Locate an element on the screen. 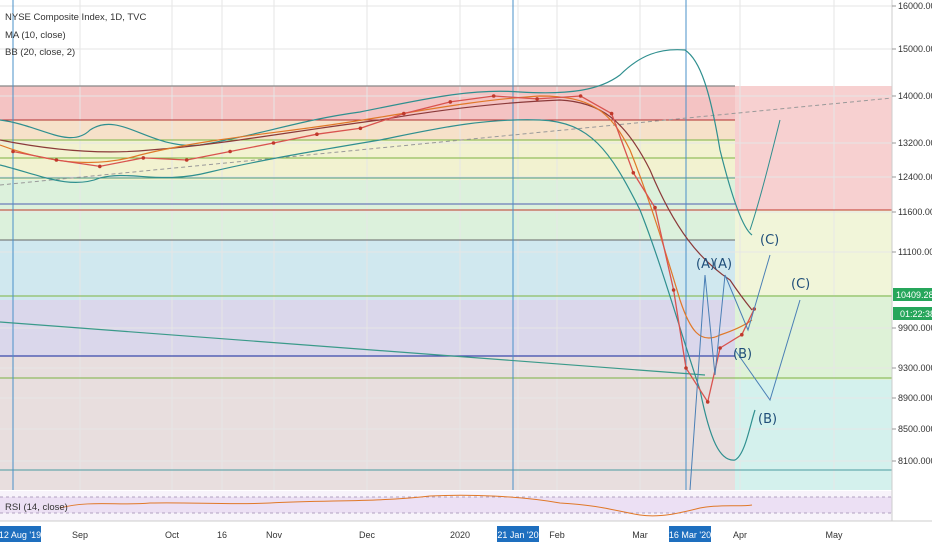  x-tick-label: Sep is located at coordinates (80, 535).